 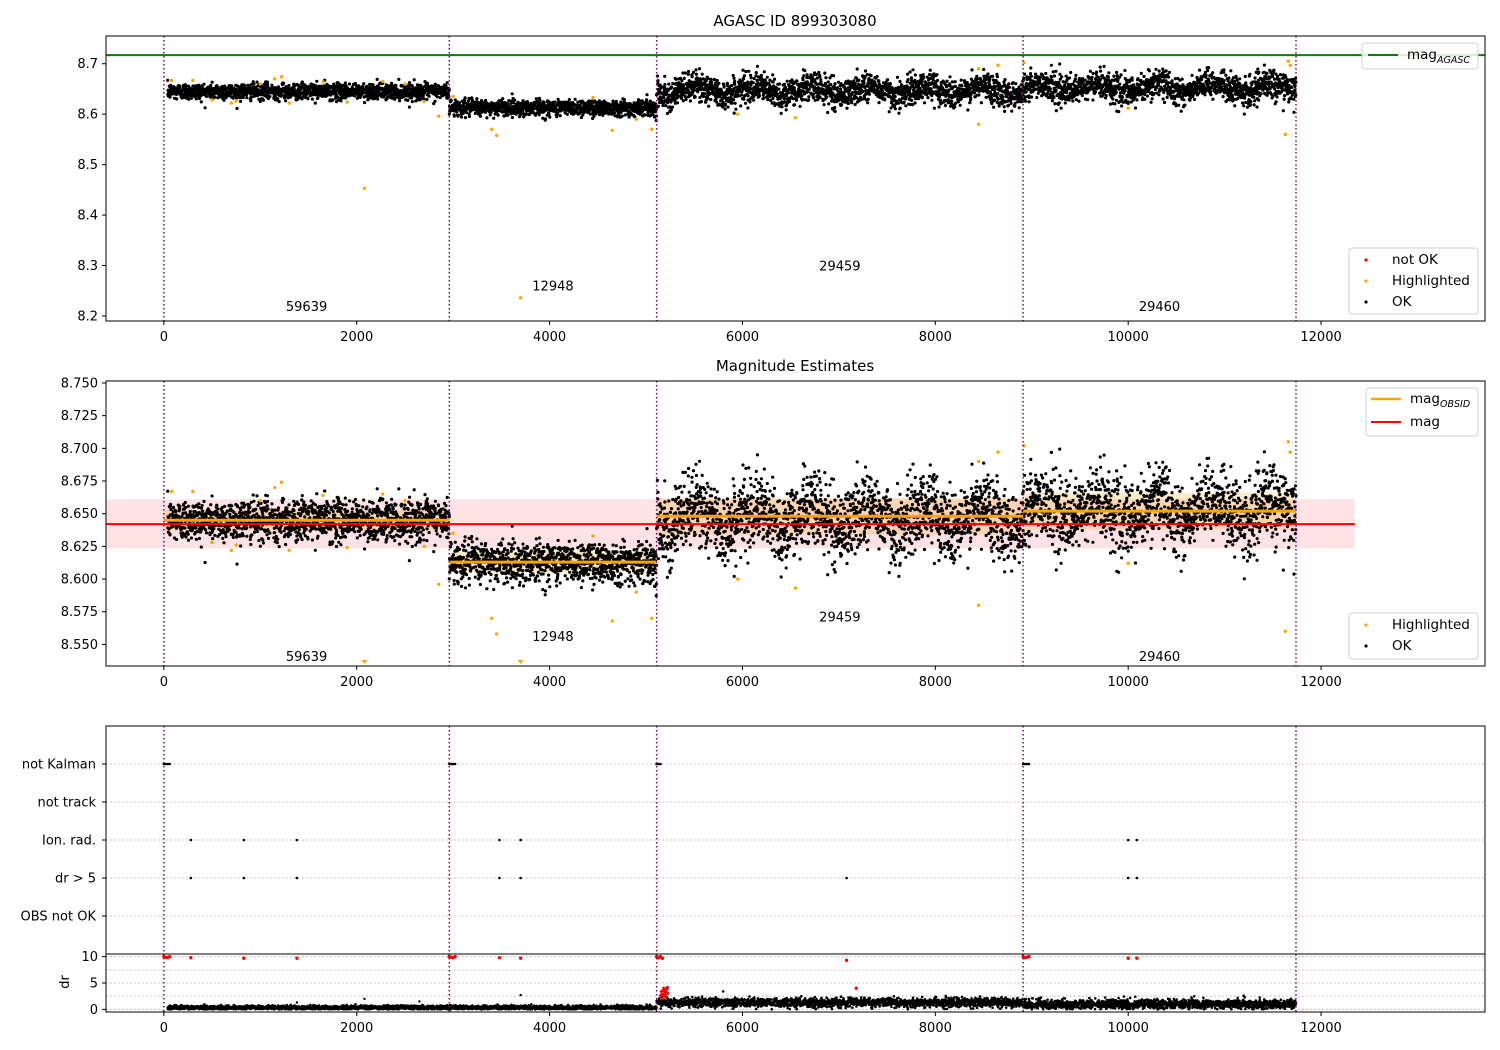 I want to click on dr-axis-label: dr, so click(x=65, y=982).